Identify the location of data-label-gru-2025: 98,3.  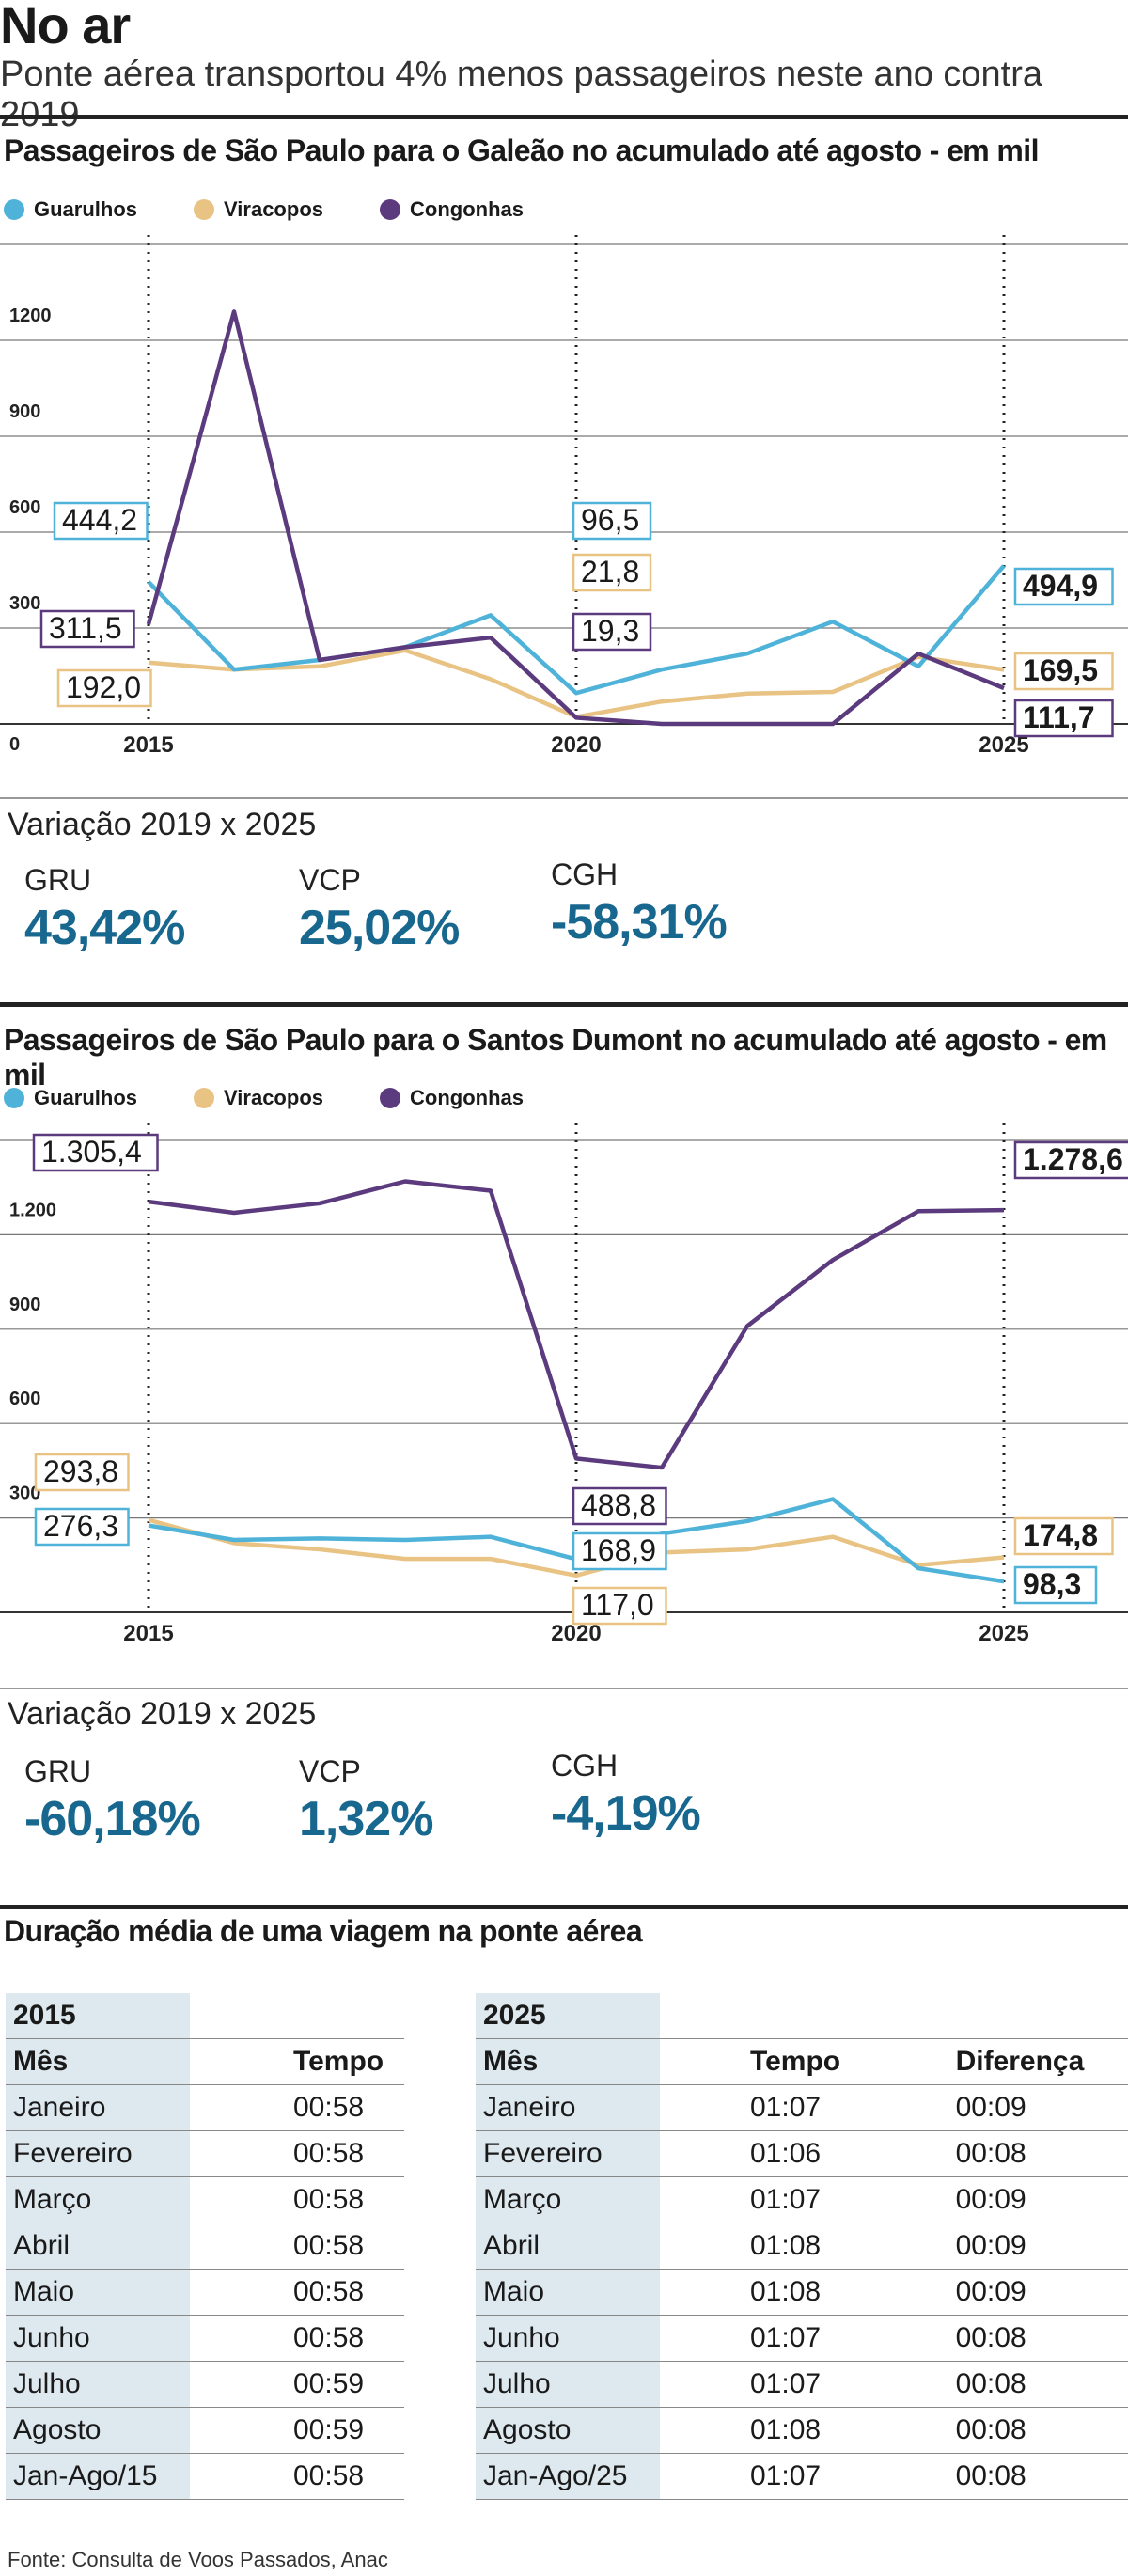
(1055, 1585).